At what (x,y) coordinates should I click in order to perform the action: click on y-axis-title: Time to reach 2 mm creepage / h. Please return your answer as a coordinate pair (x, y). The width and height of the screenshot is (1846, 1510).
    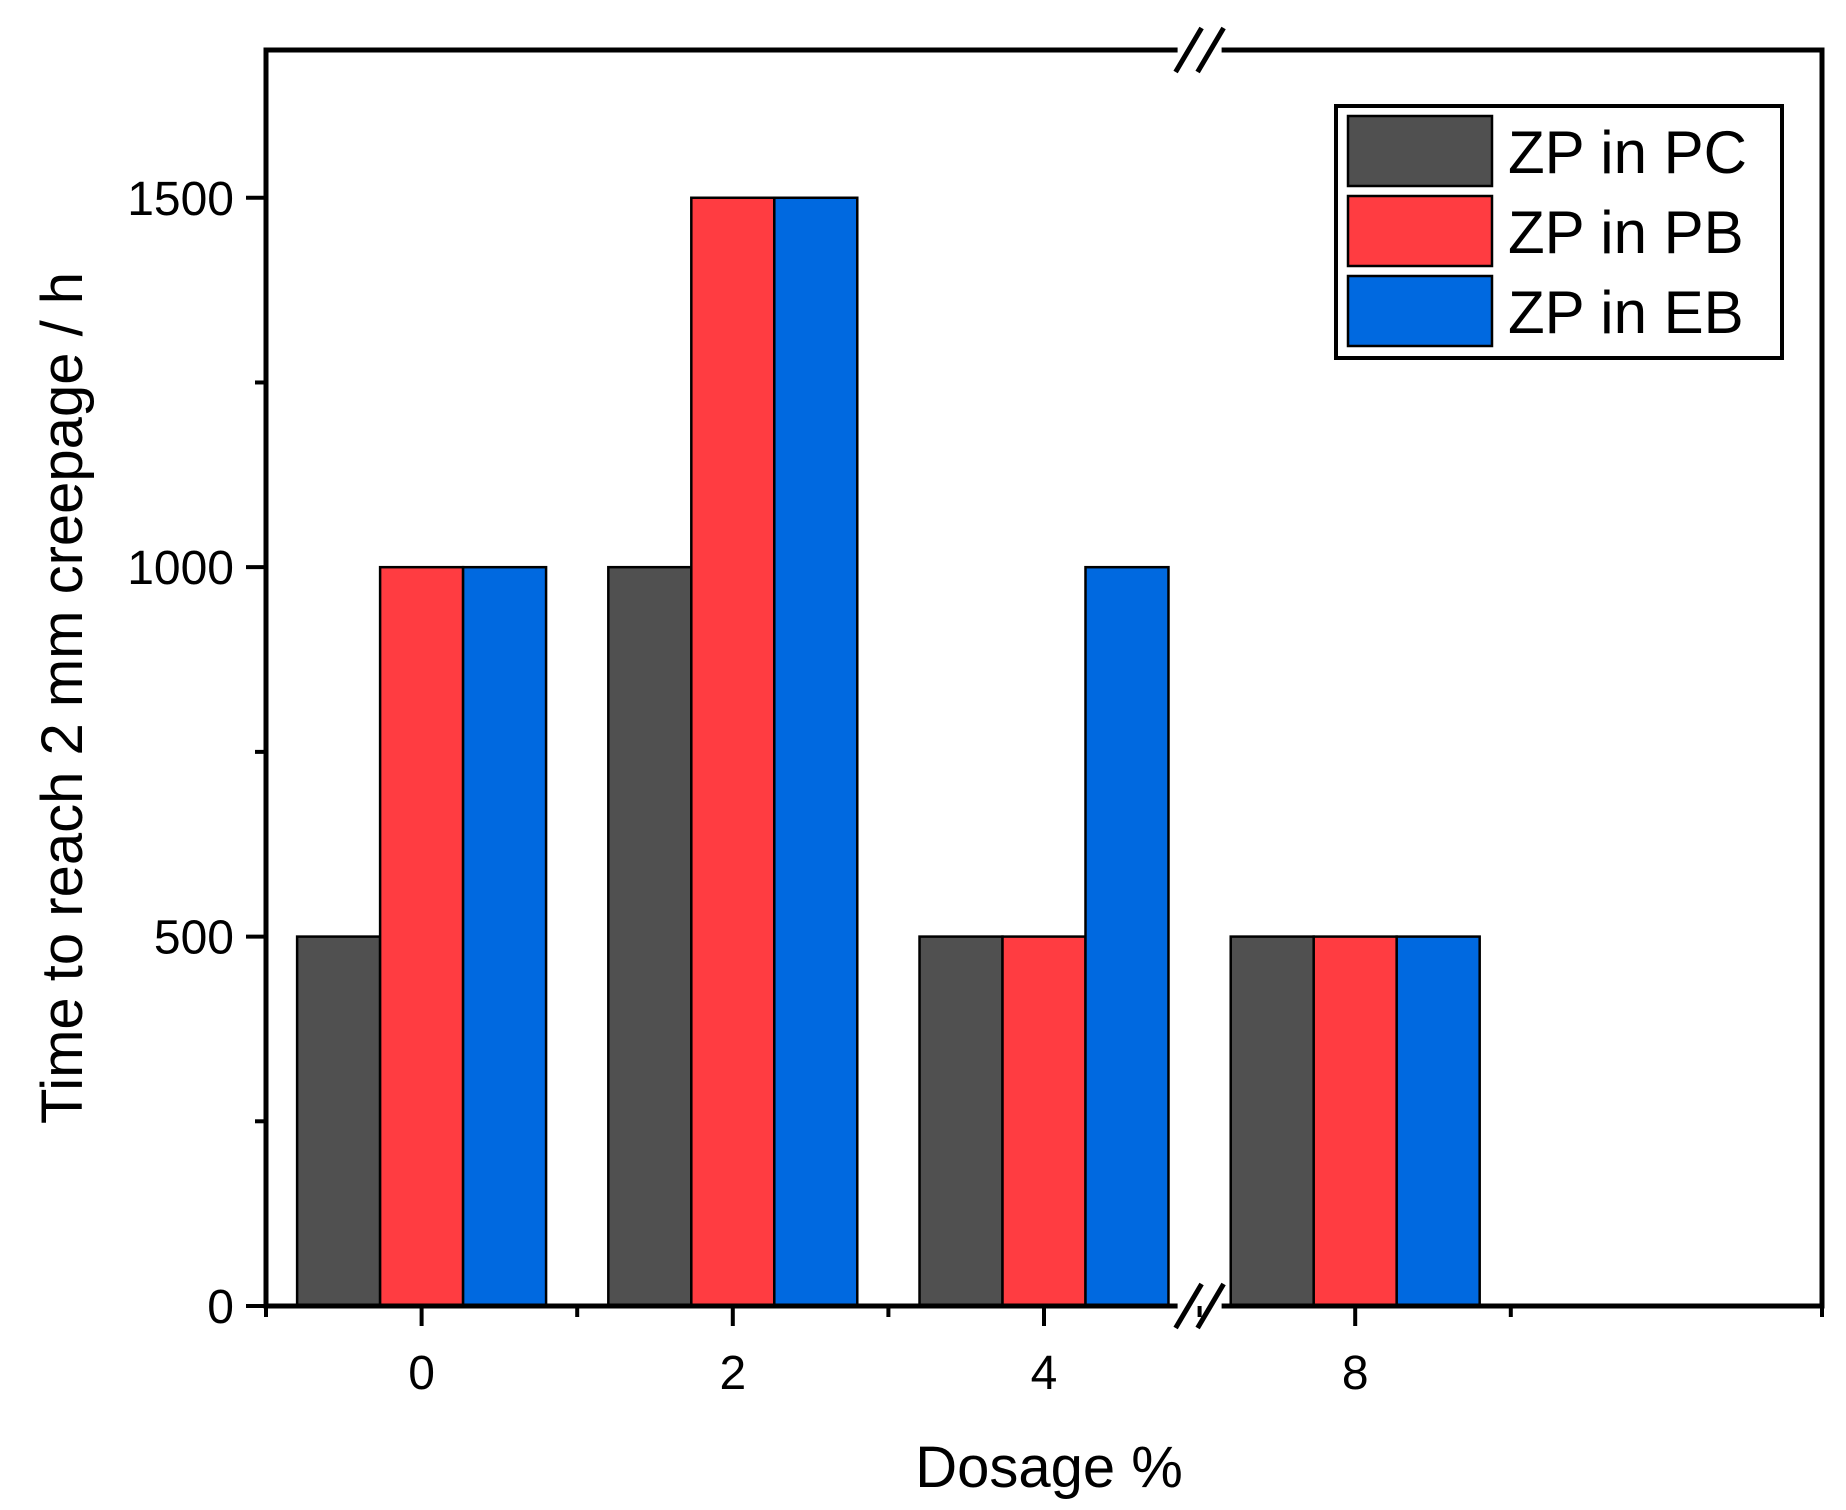
    Looking at the image, I should click on (62, 698).